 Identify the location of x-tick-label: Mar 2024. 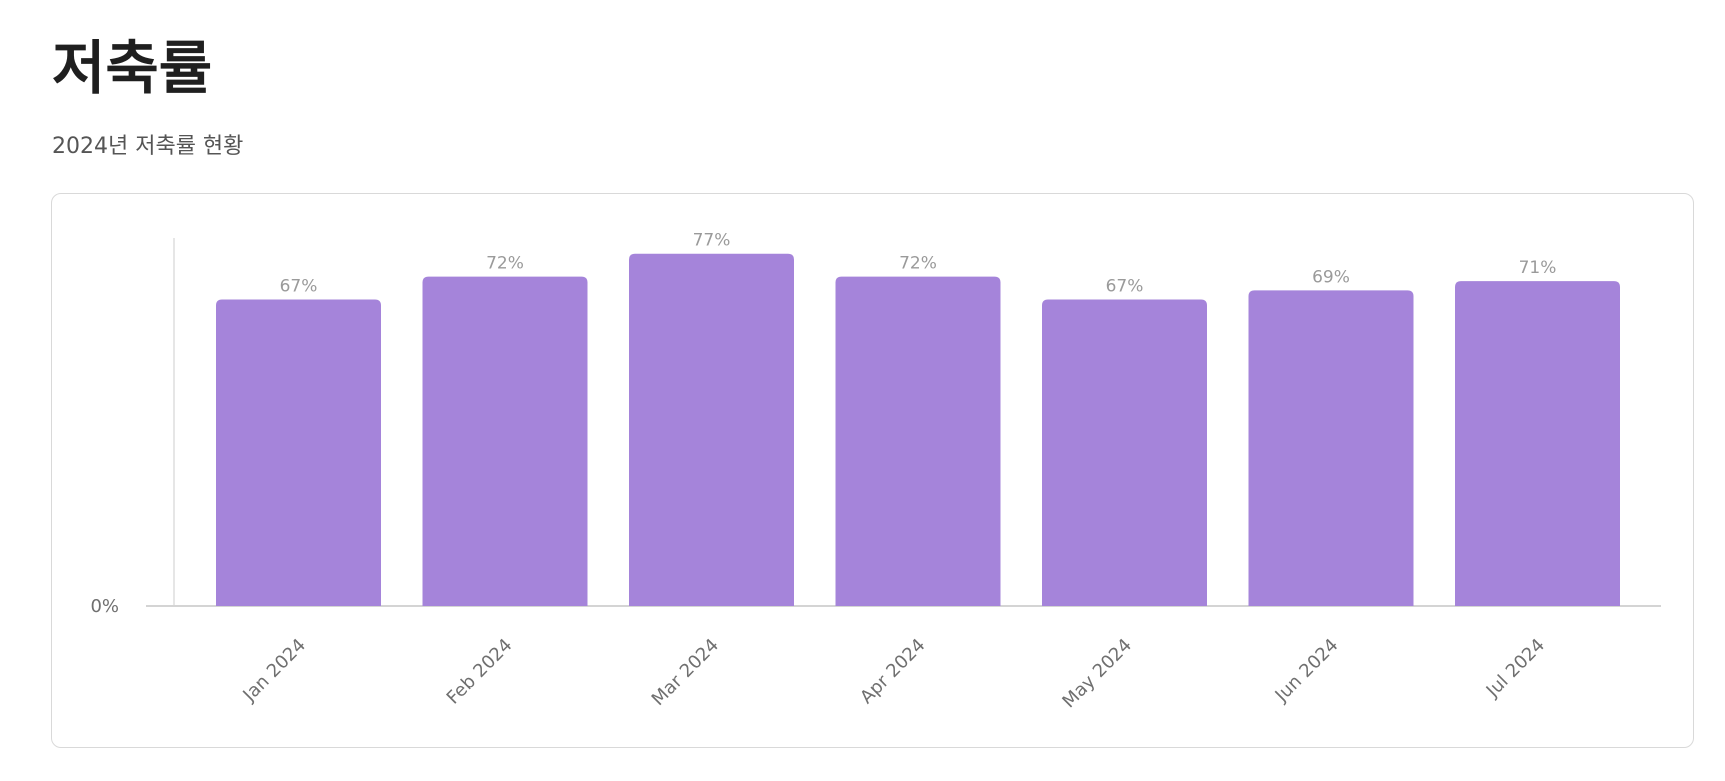
(685, 672).